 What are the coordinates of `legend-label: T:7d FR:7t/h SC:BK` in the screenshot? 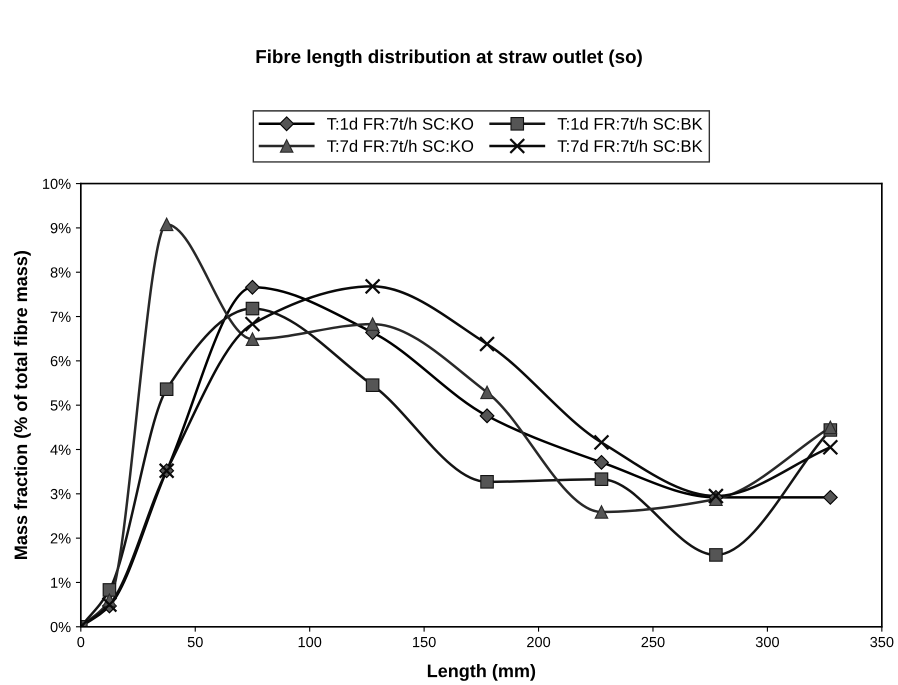 It's located at (630, 146).